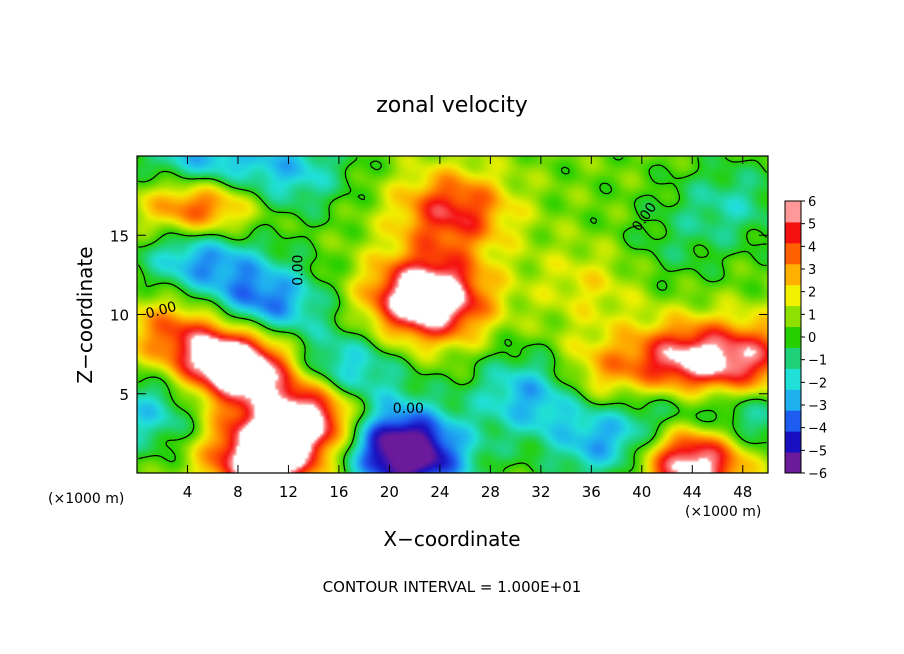 The image size is (904, 654). Describe the element at coordinates (641, 492) in the screenshot. I see `x-tick-label: 40` at that location.